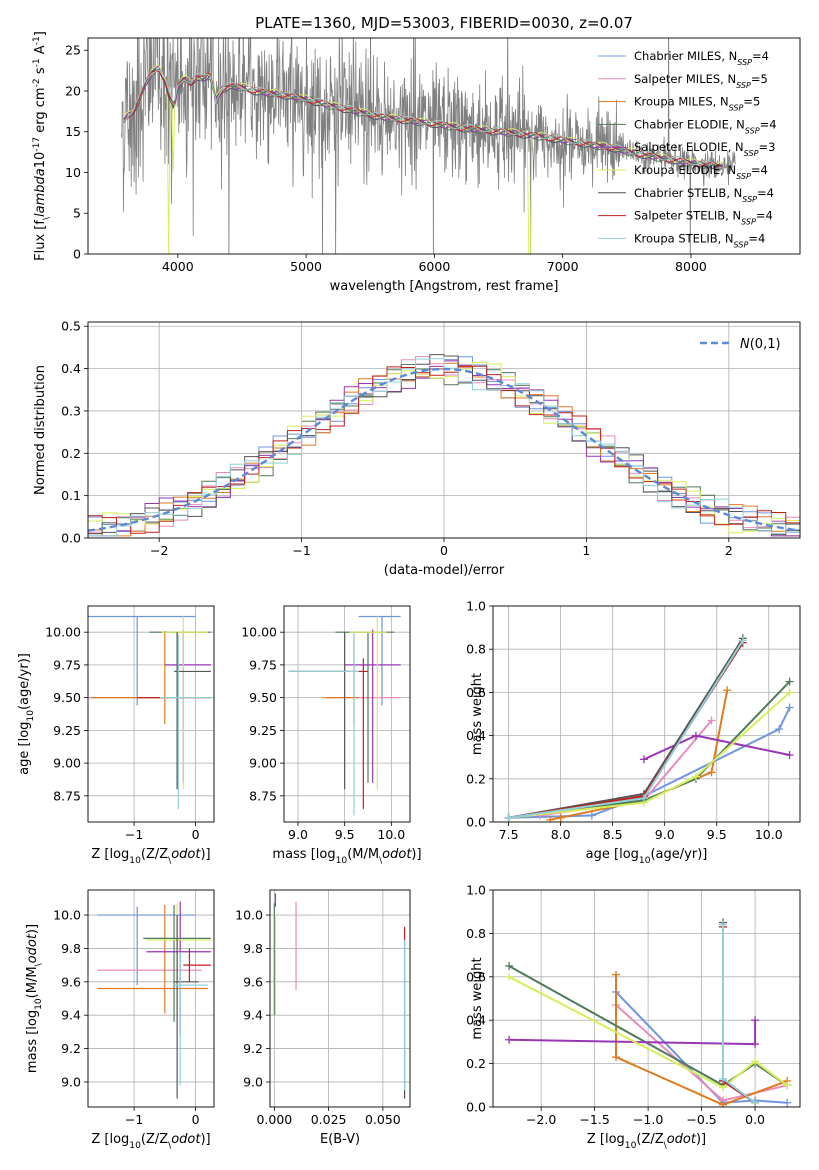  What do you see at coordinates (755, 1119) in the screenshot?
I see `x-tick-label: 0.0` at bounding box center [755, 1119].